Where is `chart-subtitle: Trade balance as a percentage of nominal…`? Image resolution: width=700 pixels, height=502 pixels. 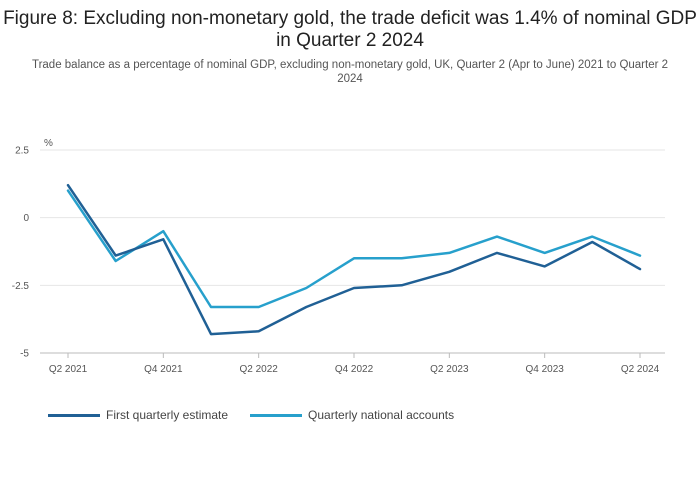 chart-subtitle: Trade balance as a percentage of nominal… is located at coordinates (350, 72).